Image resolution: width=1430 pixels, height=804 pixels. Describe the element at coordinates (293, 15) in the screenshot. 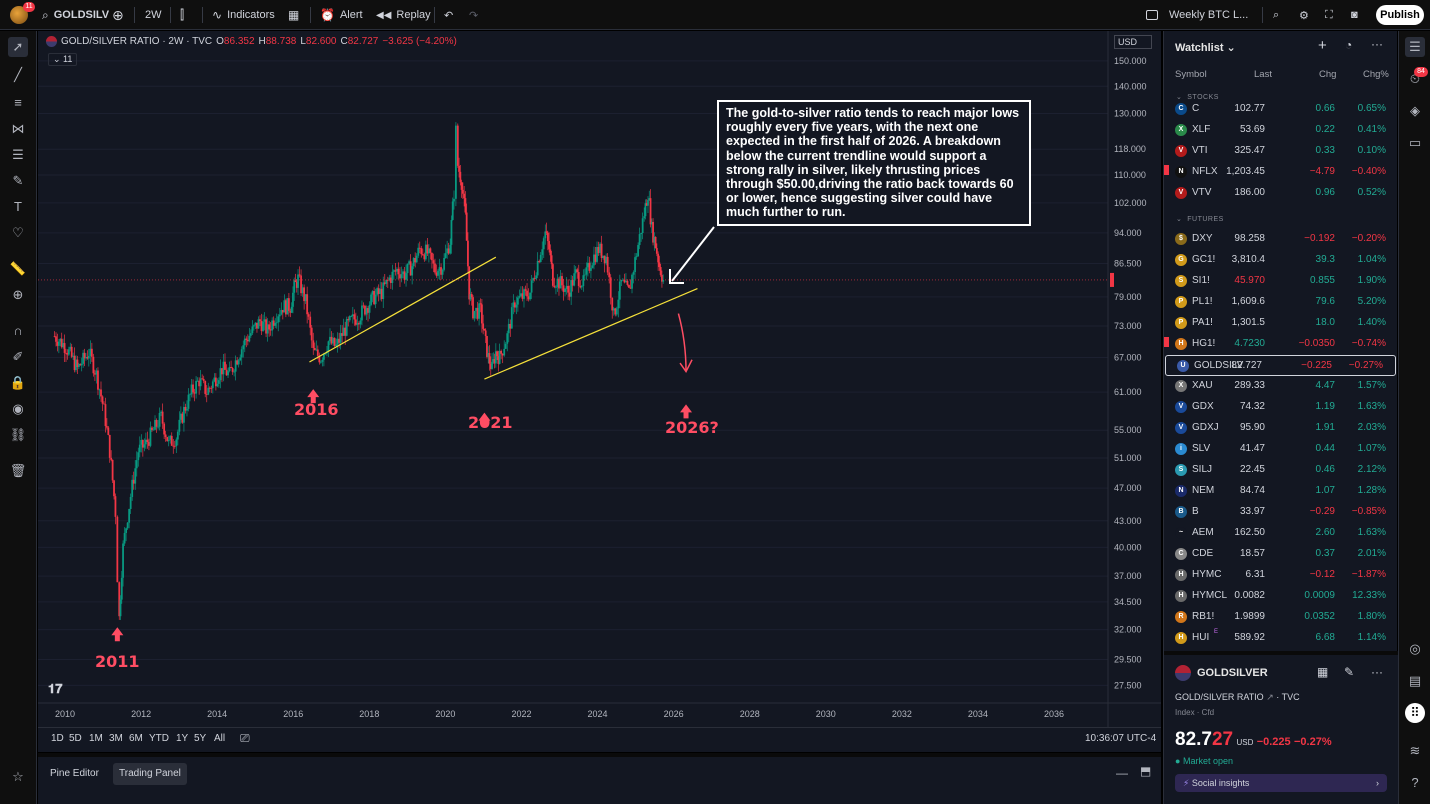

I see `templates-button: ▦` at that location.